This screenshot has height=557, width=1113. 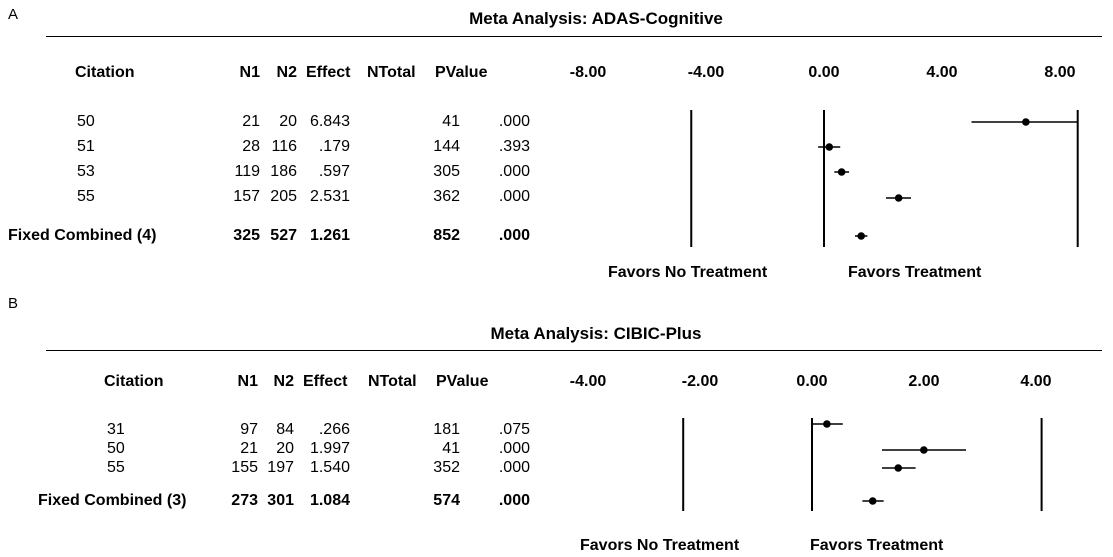 What do you see at coordinates (446, 500) in the screenshot?
I see `ntotal-cell: 574` at bounding box center [446, 500].